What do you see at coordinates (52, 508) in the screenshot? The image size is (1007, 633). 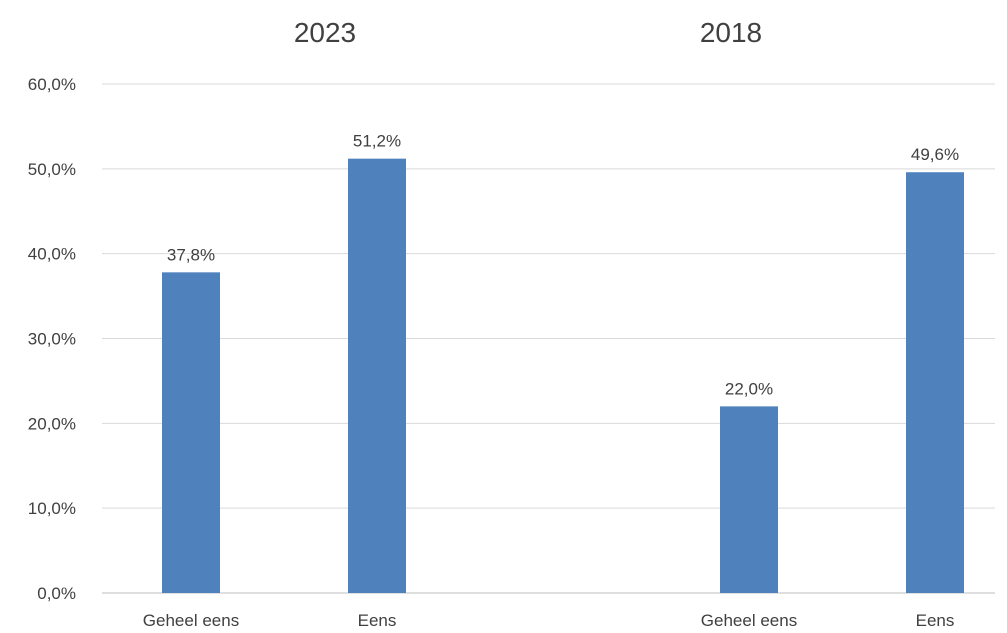 I see `y-tick-label: 10,0%` at bounding box center [52, 508].